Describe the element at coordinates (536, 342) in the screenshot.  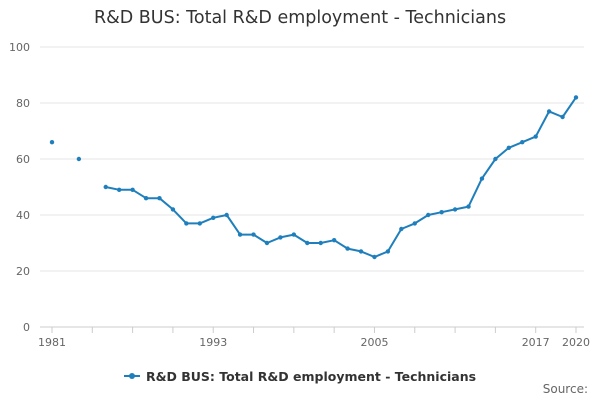
I see `x-tick-label: 2017` at that location.